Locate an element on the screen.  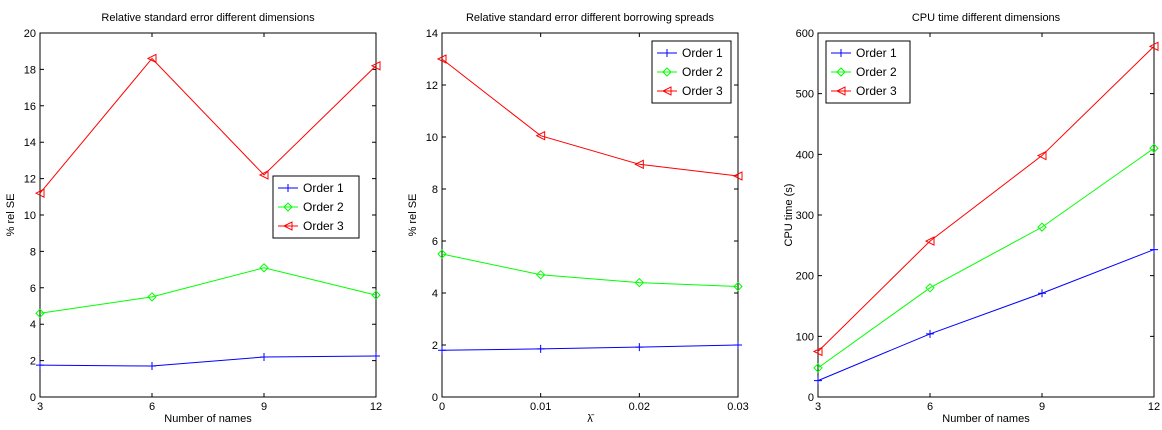
y-tick-label: 4 is located at coordinates (33, 325).